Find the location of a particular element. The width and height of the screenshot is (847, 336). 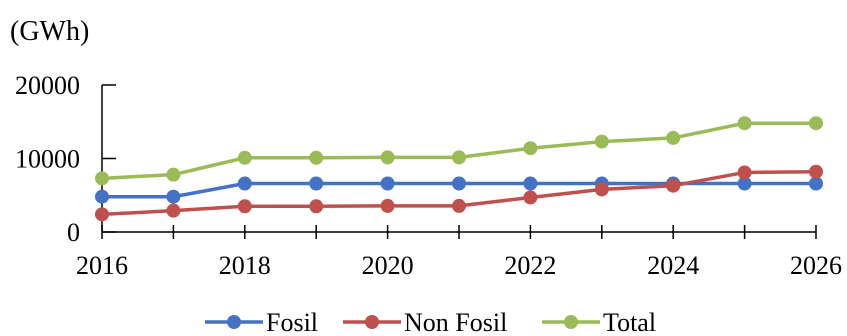

legend-item: Fosil is located at coordinates (261, 322).